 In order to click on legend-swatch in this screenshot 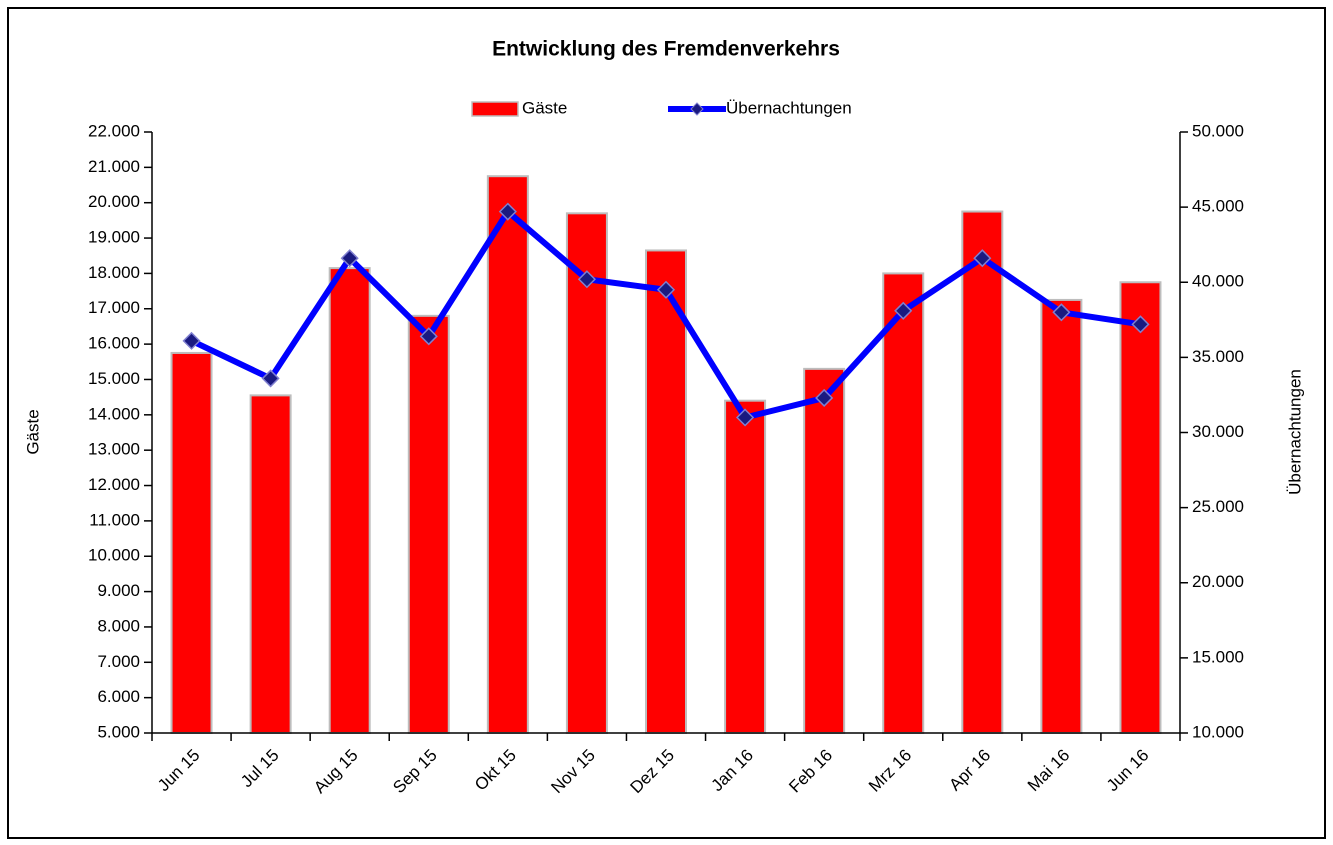, I will do `click(495, 109)`.